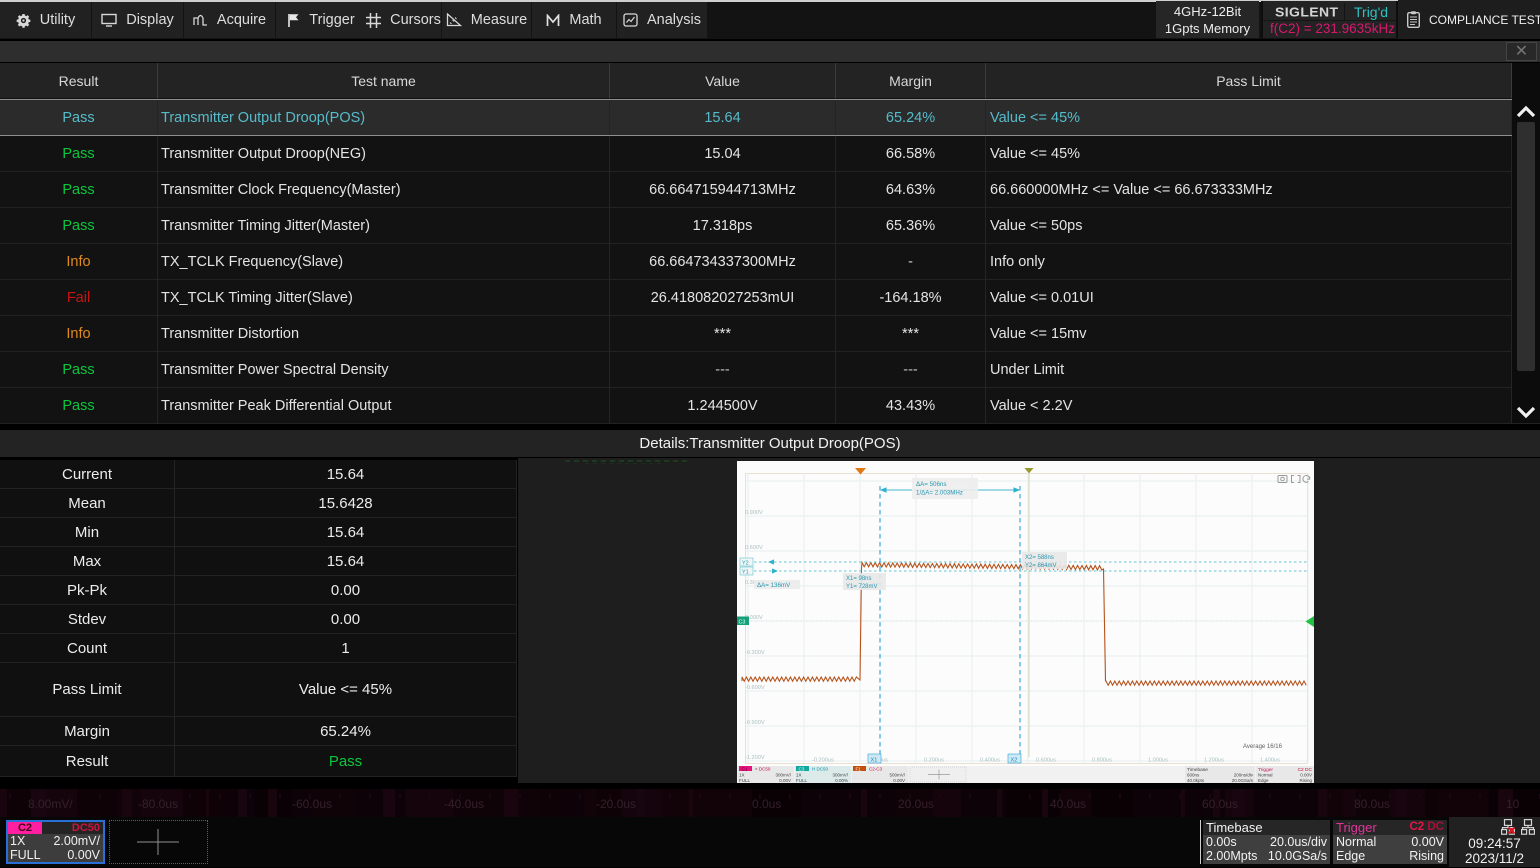 Image resolution: width=1540 pixels, height=868 pixels. I want to click on svg-text: 40.0kpts, so click(1196, 780).